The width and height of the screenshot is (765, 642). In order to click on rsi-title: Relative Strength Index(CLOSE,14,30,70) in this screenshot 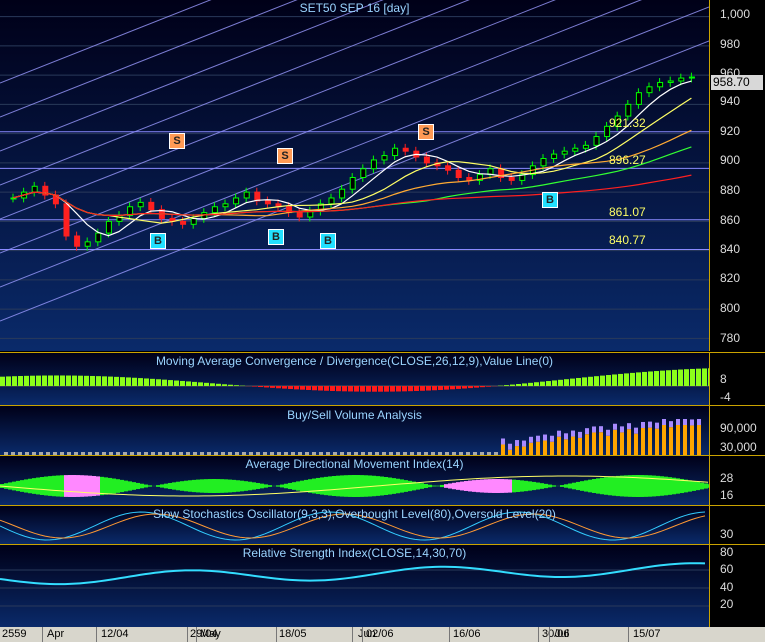, I will do `click(354, 553)`.